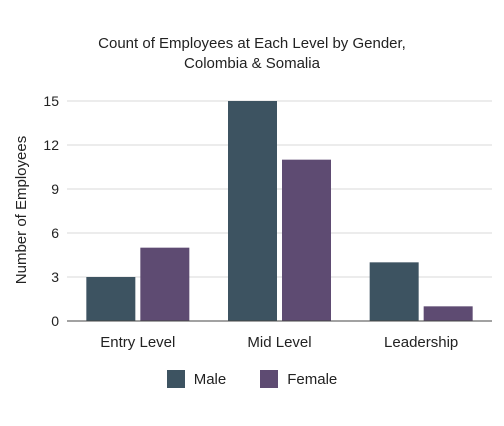  Describe the element at coordinates (55, 189) in the screenshot. I see `y-tick-label-9: 9` at that location.